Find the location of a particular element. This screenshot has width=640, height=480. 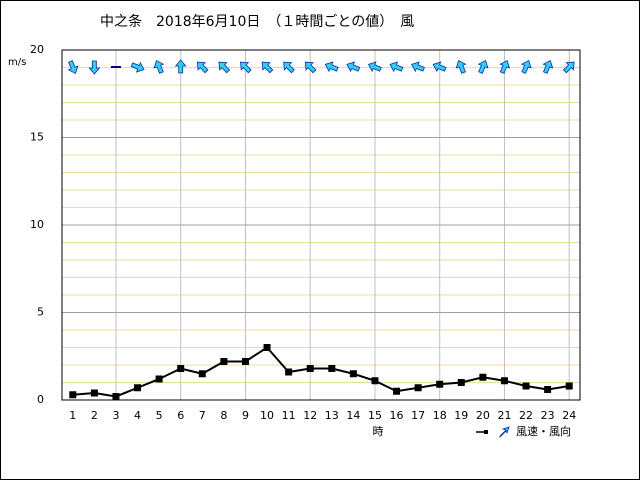

x-tick-label: 8 is located at coordinates (223, 415).